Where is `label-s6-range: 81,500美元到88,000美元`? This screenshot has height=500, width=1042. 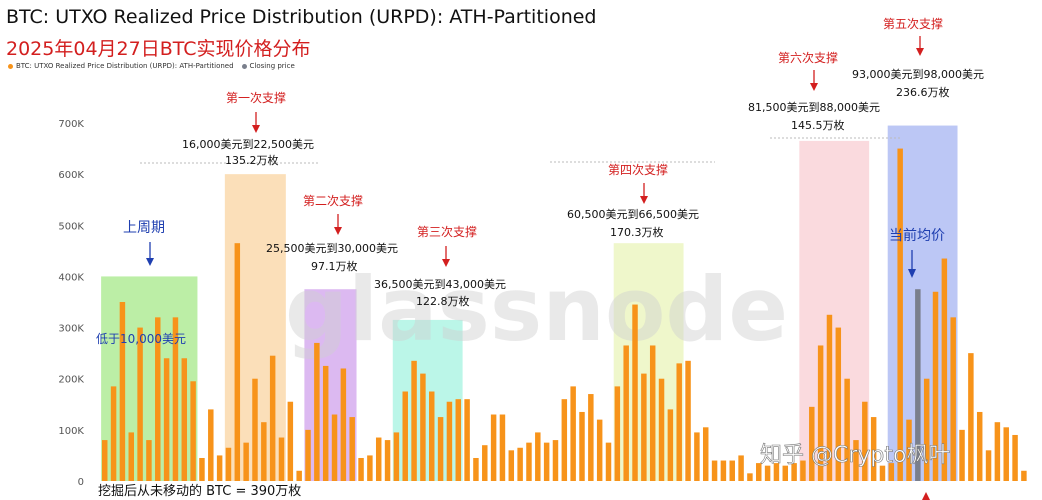 label-s6-range: 81,500美元到88,000美元 is located at coordinates (814, 107).